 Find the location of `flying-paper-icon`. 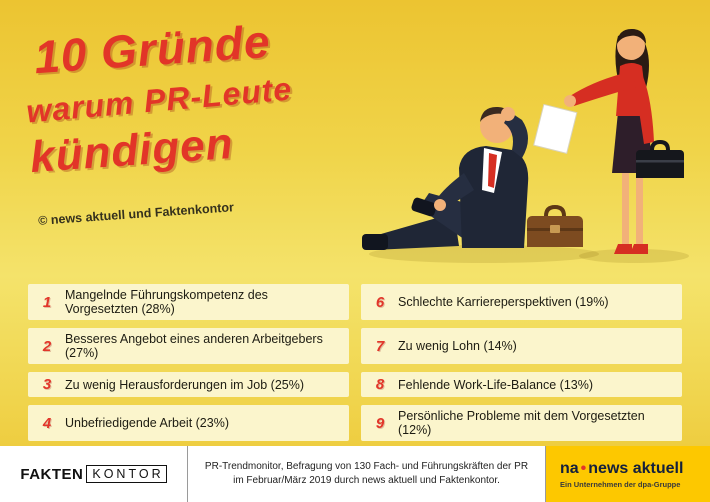

flying-paper-icon is located at coordinates (555, 129).